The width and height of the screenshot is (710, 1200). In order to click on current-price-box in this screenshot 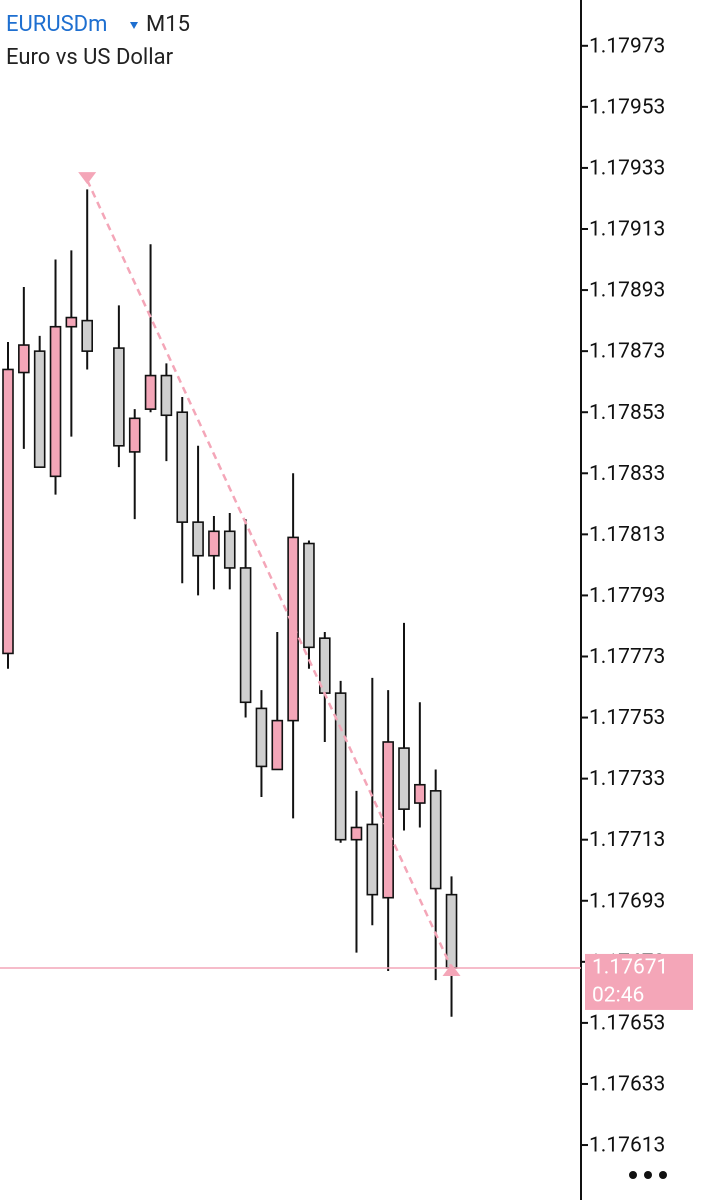, I will do `click(639, 981)`.